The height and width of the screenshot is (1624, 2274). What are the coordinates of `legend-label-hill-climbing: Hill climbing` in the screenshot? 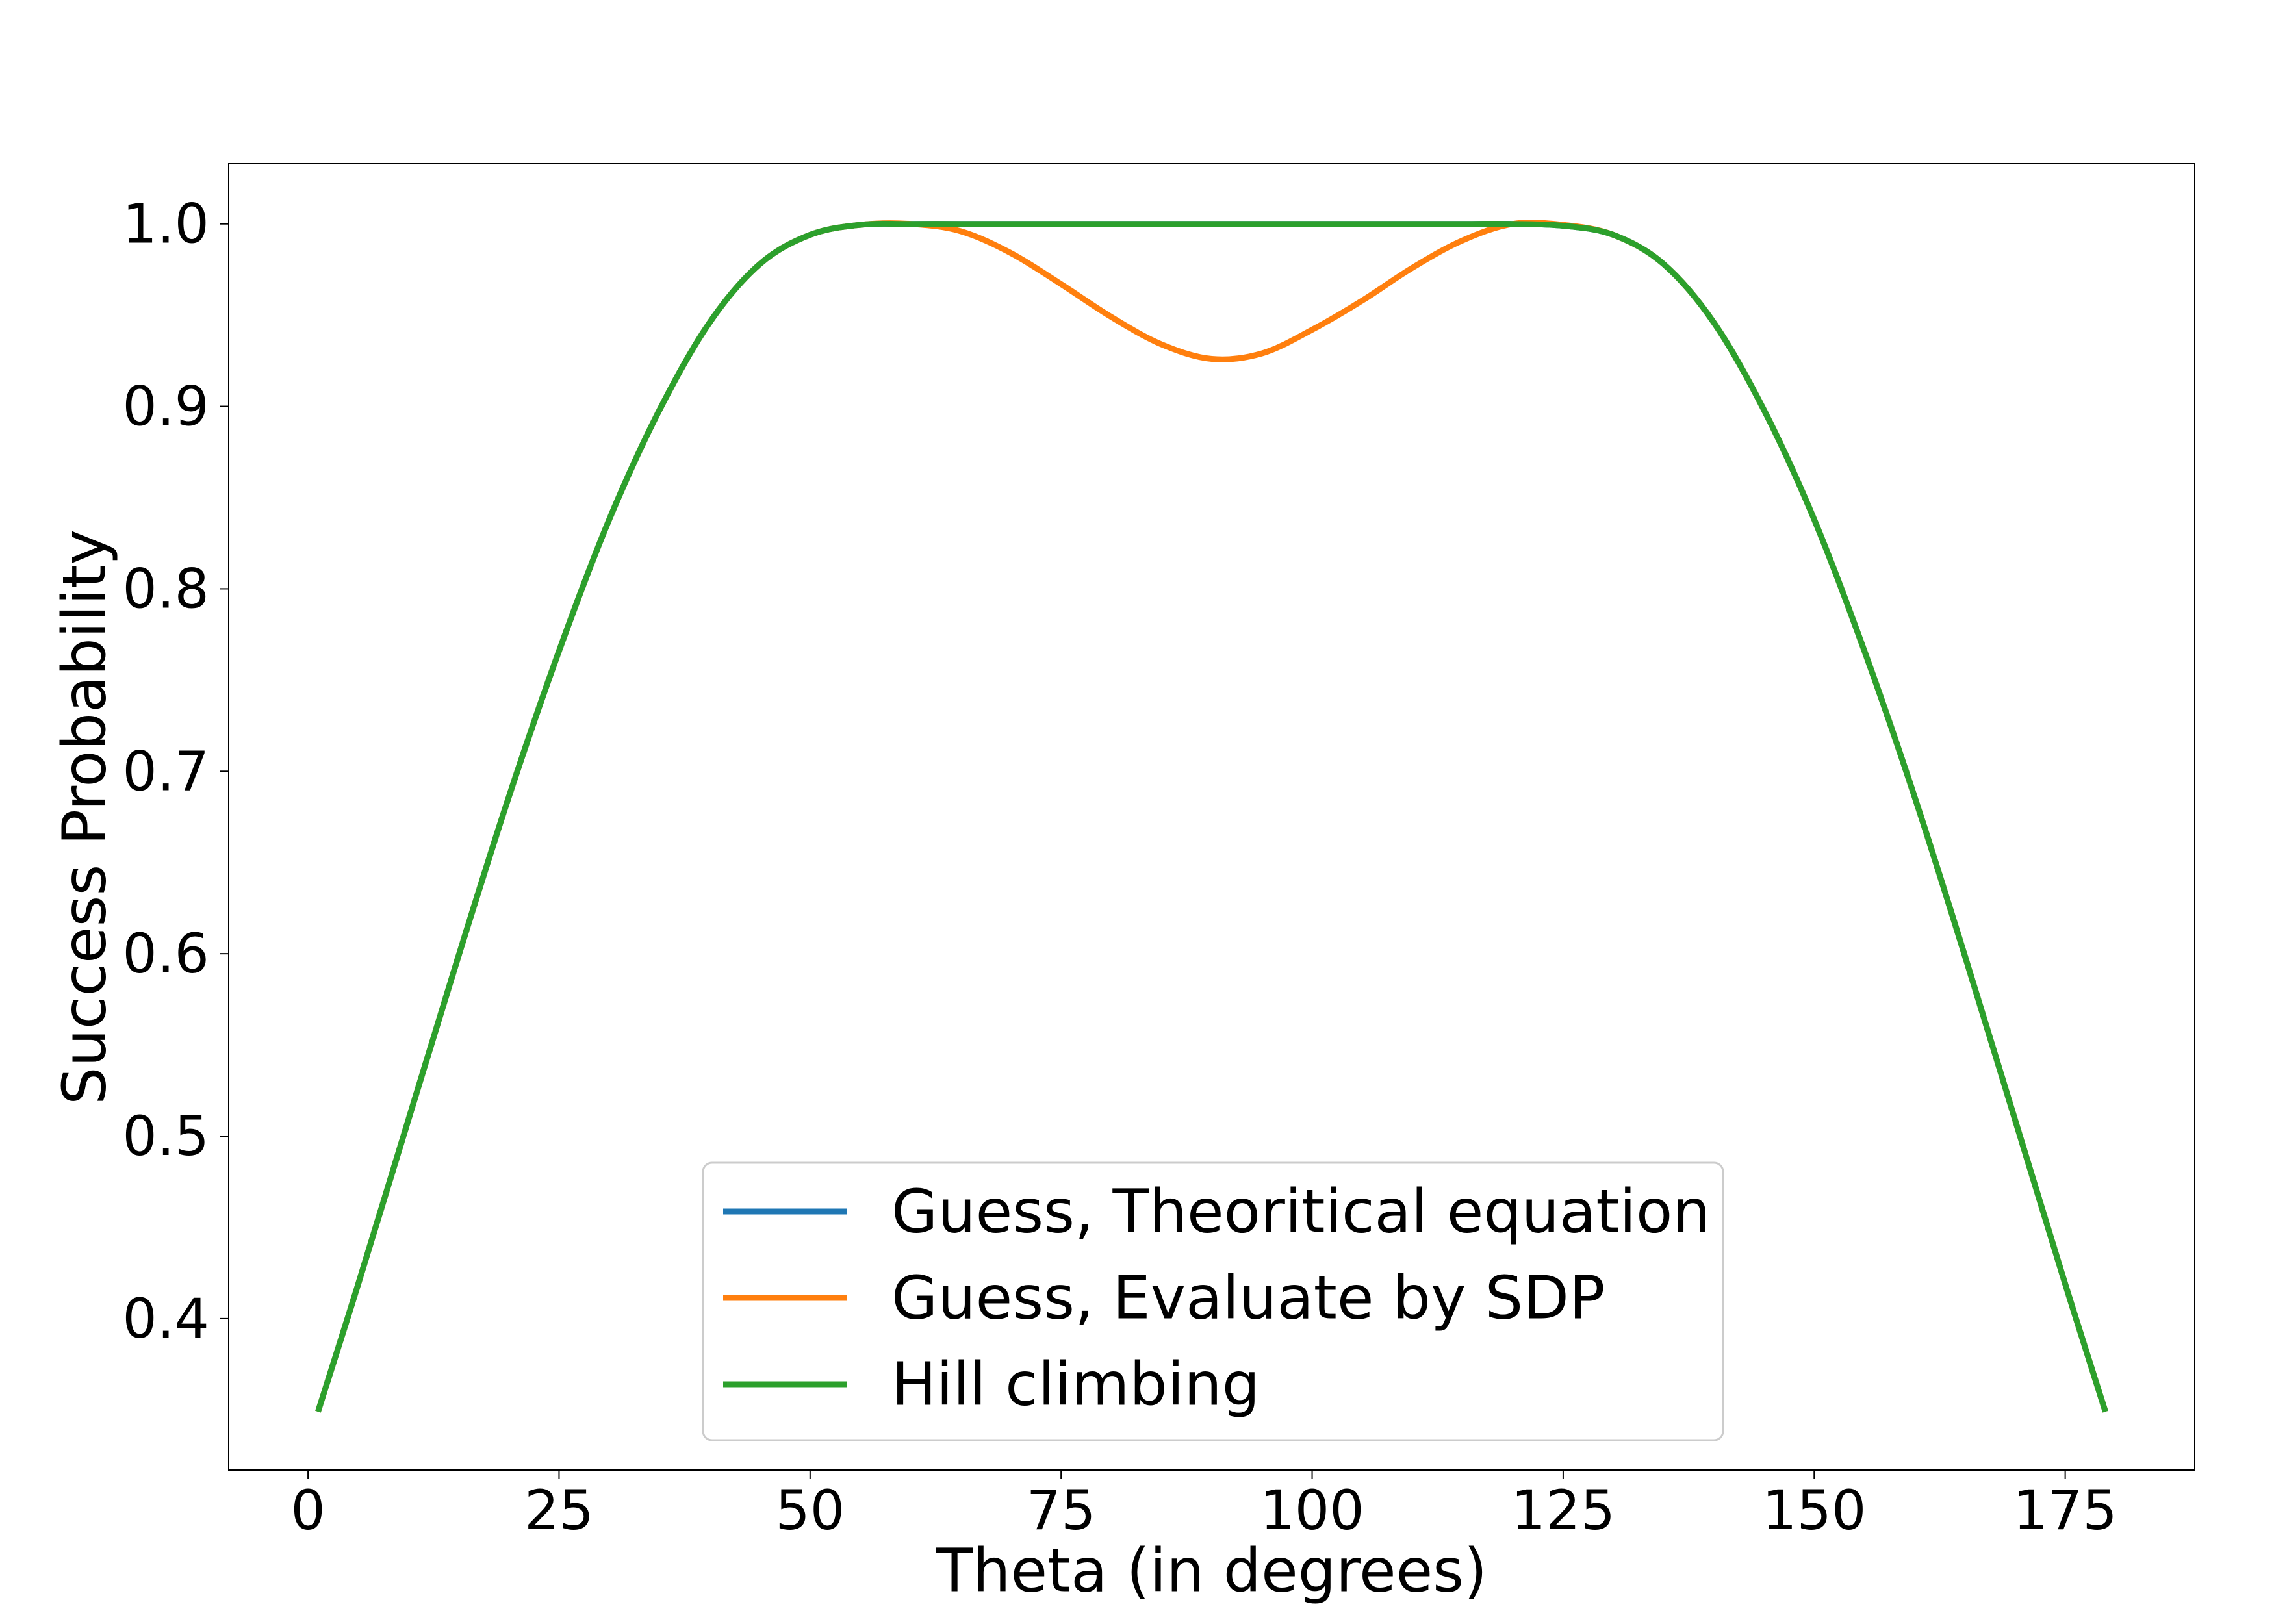 It's located at (1075, 1384).